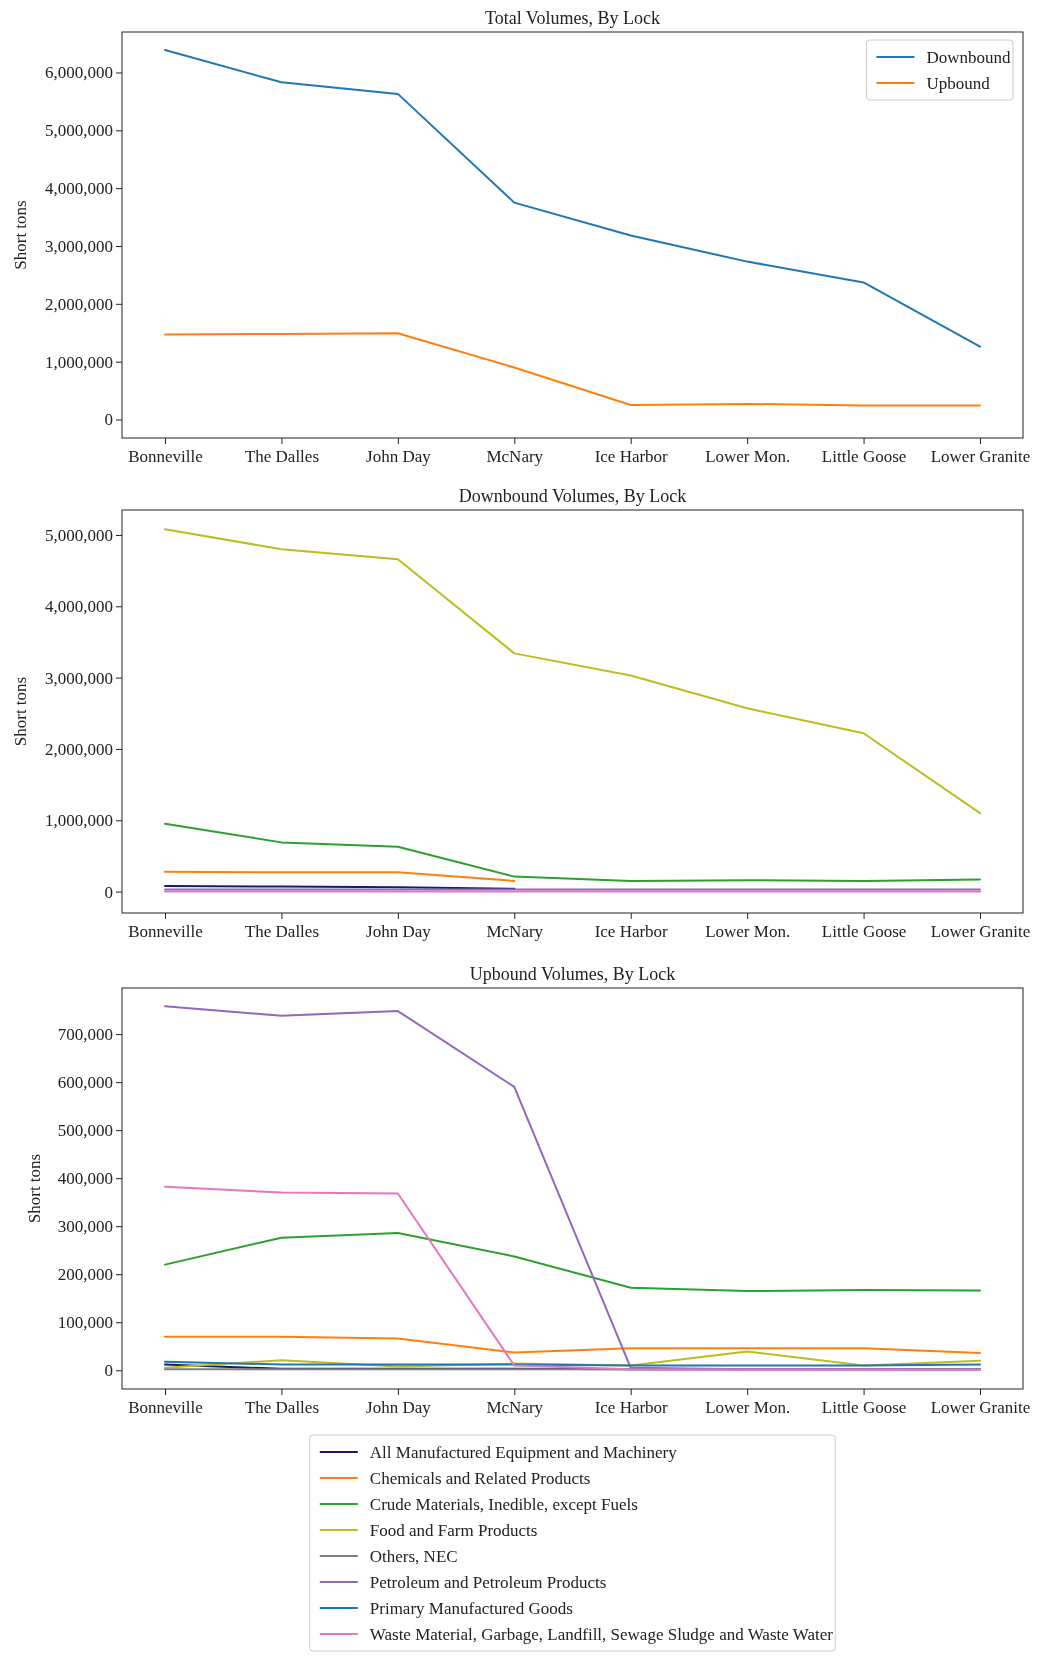 This screenshot has height=1669, width=1039. What do you see at coordinates (85, 1179) in the screenshot?
I see `y-tick-label: 400,000` at bounding box center [85, 1179].